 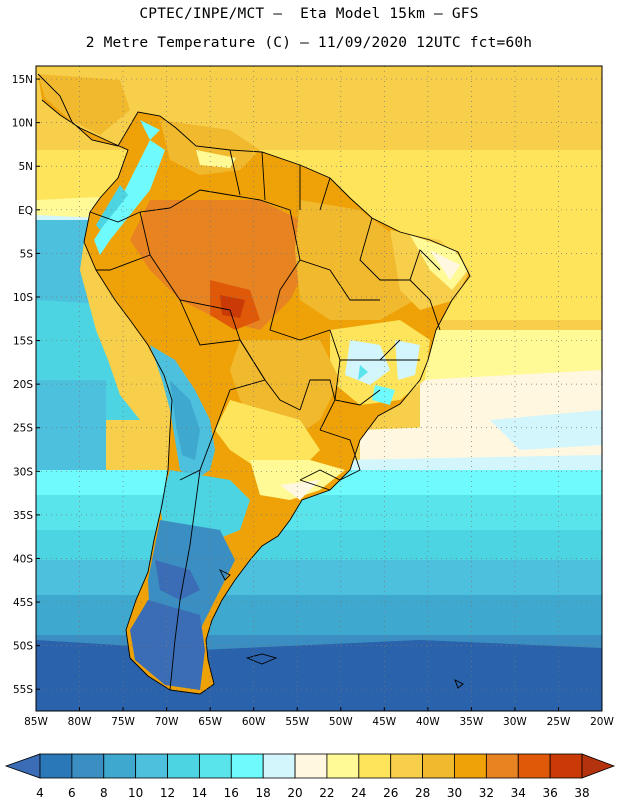 I want to click on lon-label: 75W, so click(x=123, y=722).